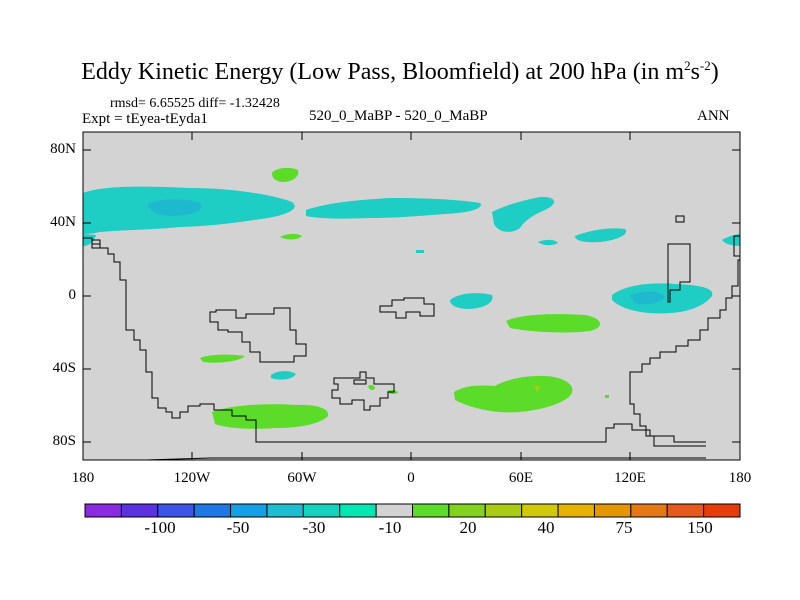 This screenshot has height=600, width=800. What do you see at coordinates (537, 389) in the screenshot?
I see `contour-sh-yellow-dot` at bounding box center [537, 389].